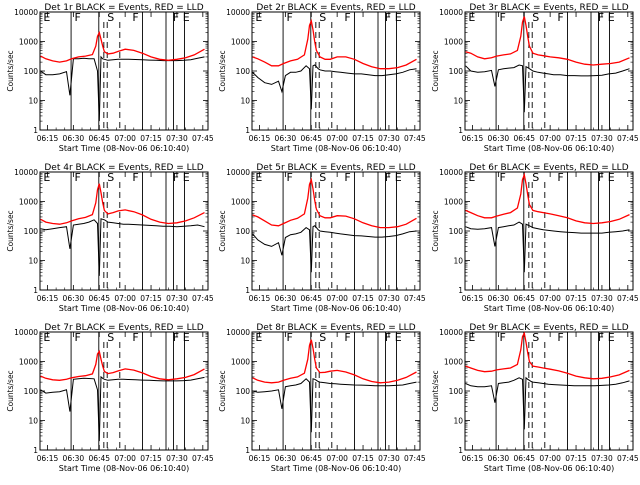 This screenshot has height=485, width=640. What do you see at coordinates (123, 8) in the screenshot?
I see `panel-title: Det 1r BLACK = Events, RED = LLD` at bounding box center [123, 8].